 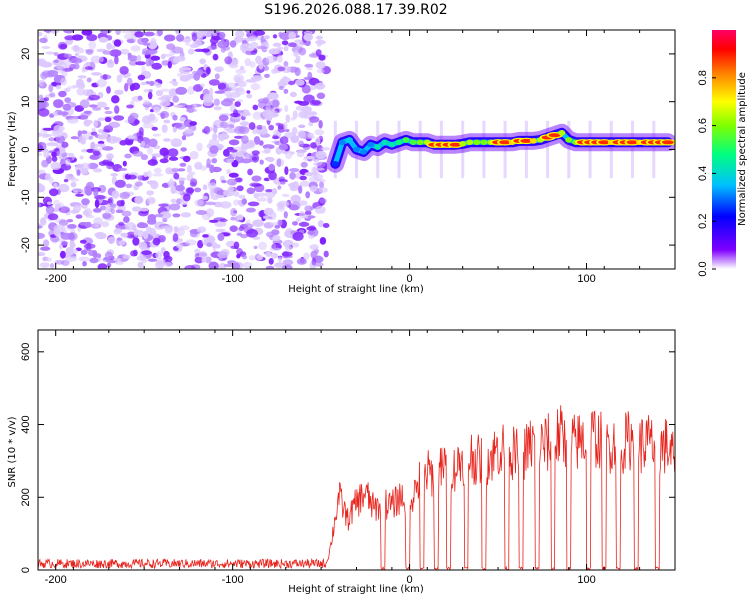 What do you see at coordinates (26, 102) in the screenshot?
I see `spectrogram-ytick-label: 10` at bounding box center [26, 102].